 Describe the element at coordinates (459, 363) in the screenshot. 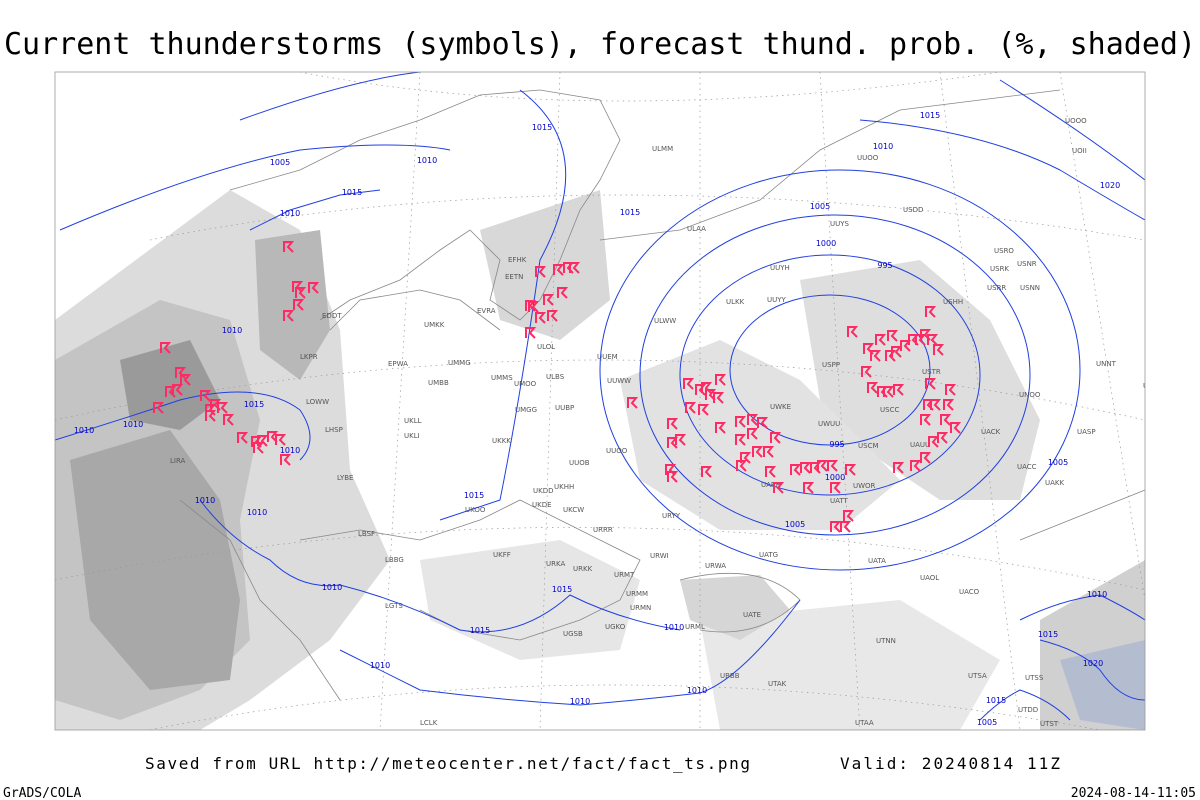

I see `station-label: UMMG` at that location.